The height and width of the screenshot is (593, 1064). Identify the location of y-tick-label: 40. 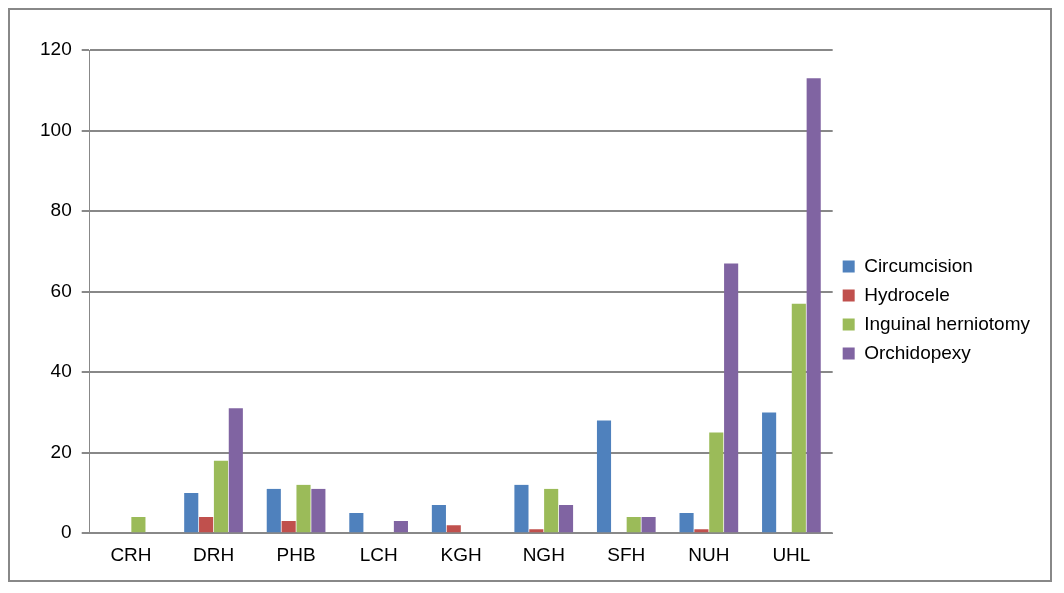
(61, 371).